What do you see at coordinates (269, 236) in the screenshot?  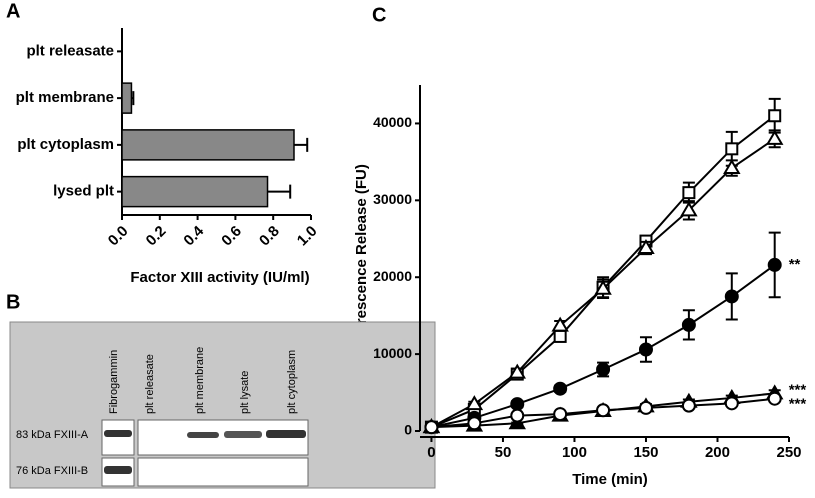 I see `x-tick-label: 0.8` at bounding box center [269, 236].